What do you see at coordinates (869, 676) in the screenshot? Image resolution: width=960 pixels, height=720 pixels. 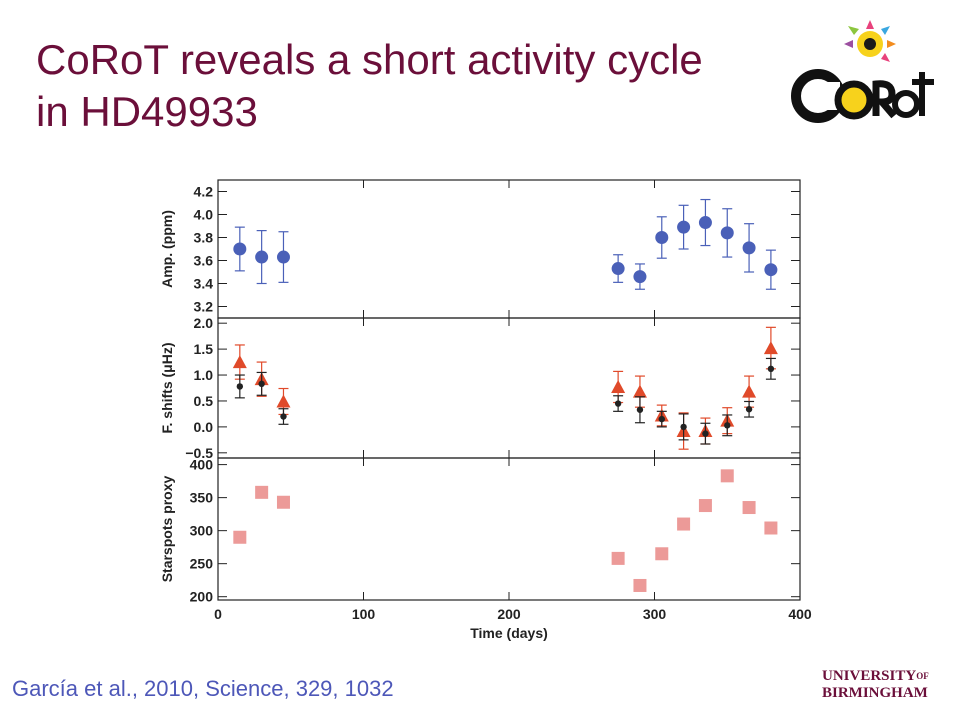 I see `university-line1: UNIVERSITY` at bounding box center [869, 676].